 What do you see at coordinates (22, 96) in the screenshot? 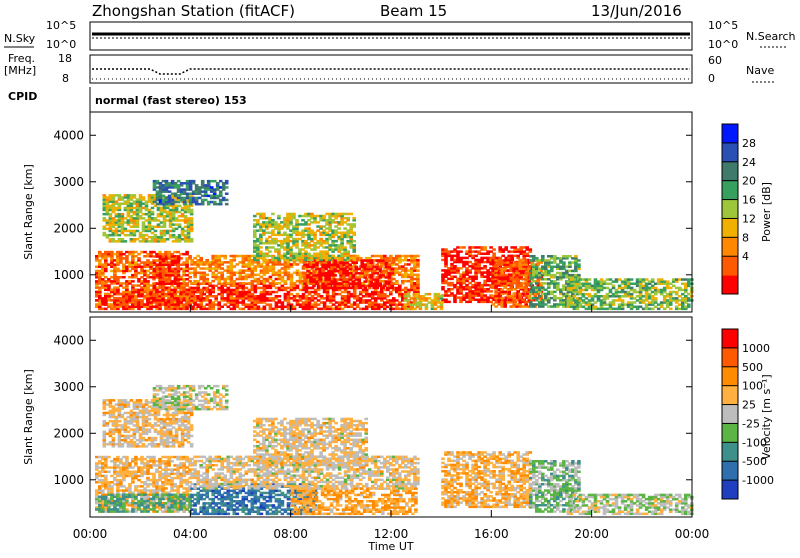
I see `cpid-label: CPID` at bounding box center [22, 96].